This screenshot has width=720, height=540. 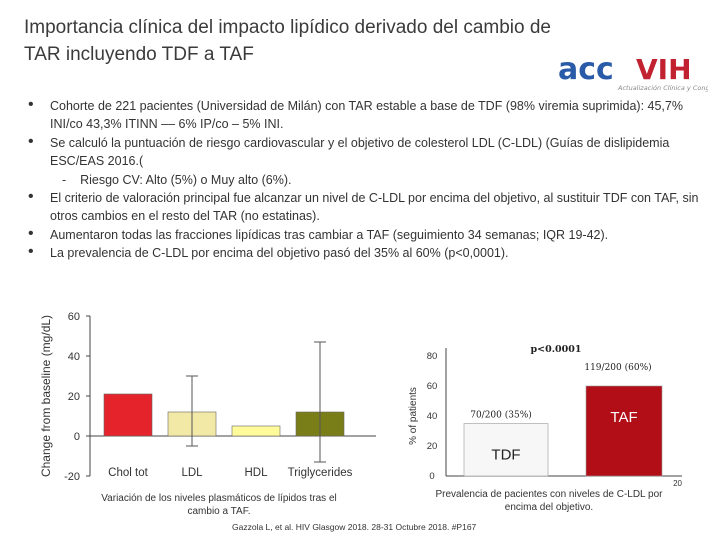 I want to click on sub-bullet-item: - Riesgo CV: Alto (5%) o Muy alto (6%)., so click(x=364, y=180).